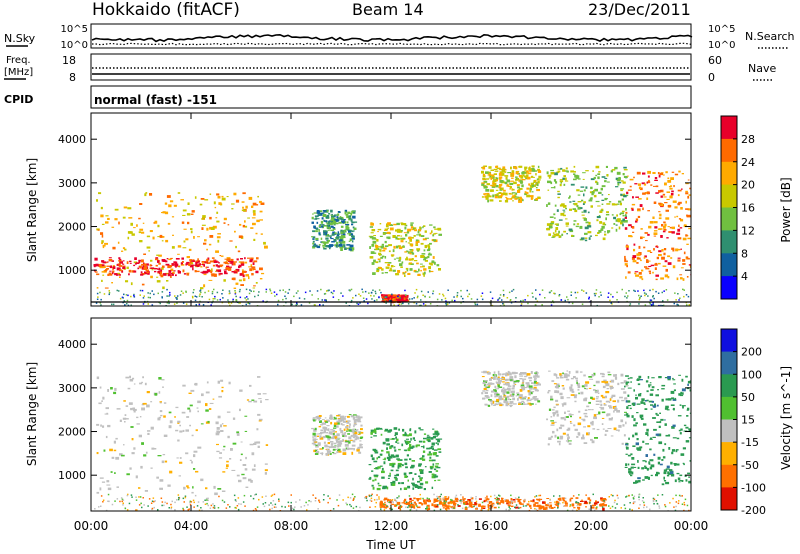 Image resolution: width=800 pixels, height=554 pixels. I want to click on freq-tick-top: 18, so click(69, 60).